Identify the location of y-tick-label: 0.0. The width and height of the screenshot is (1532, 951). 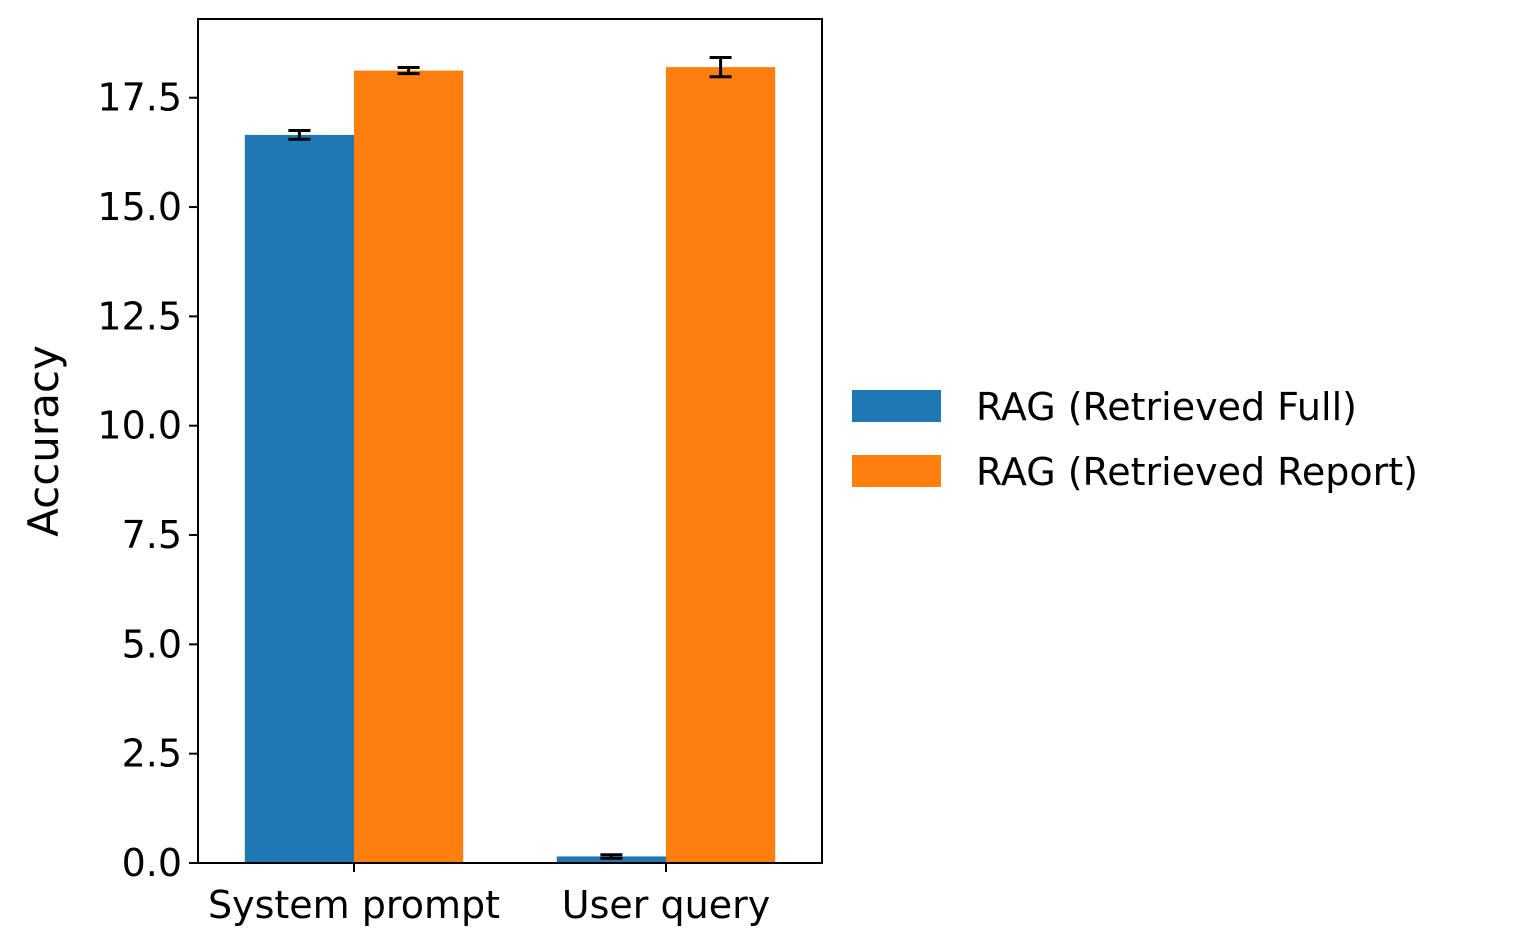
(152, 863).